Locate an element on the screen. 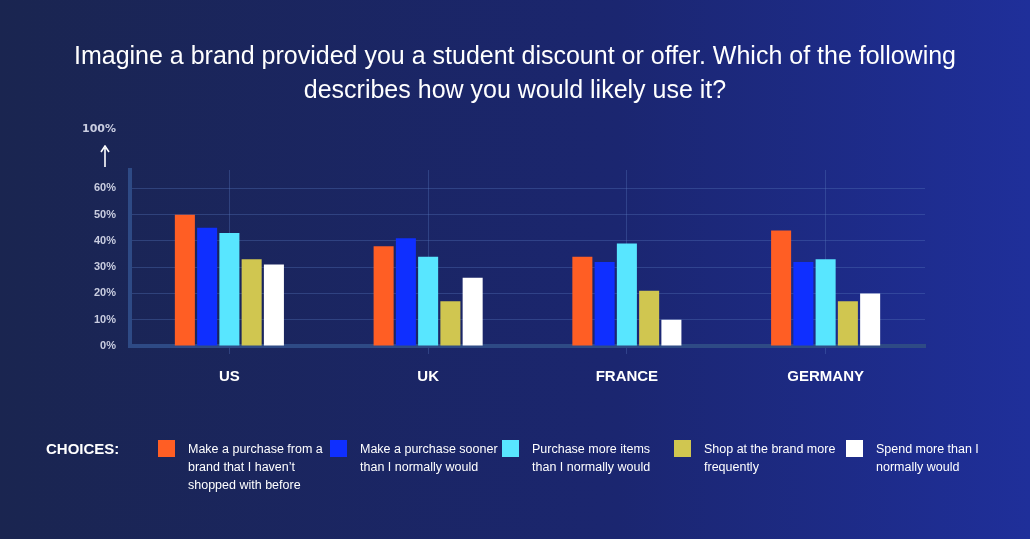 This screenshot has height=539, width=1030. y-tick-label: 10% is located at coordinates (105, 318).